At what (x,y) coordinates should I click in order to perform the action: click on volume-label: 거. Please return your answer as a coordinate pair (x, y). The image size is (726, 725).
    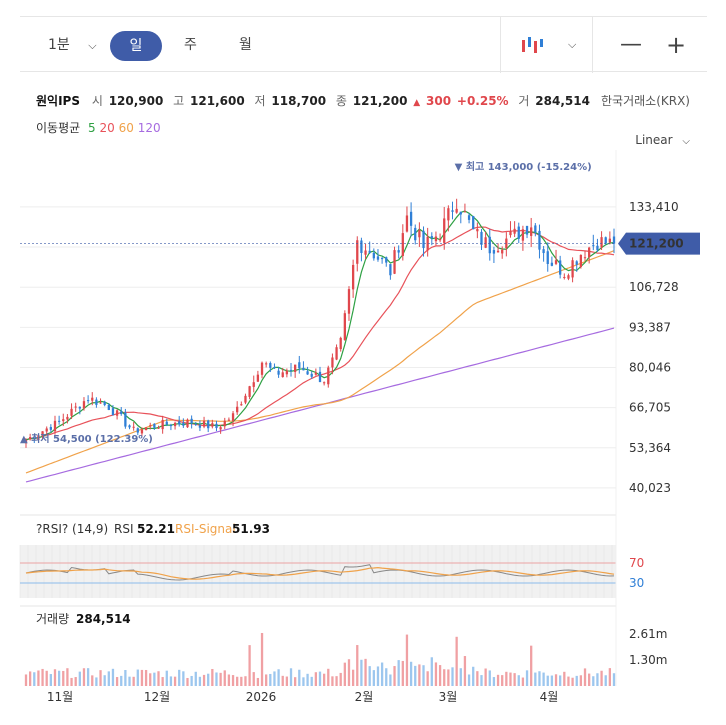
    Looking at the image, I should click on (524, 101).